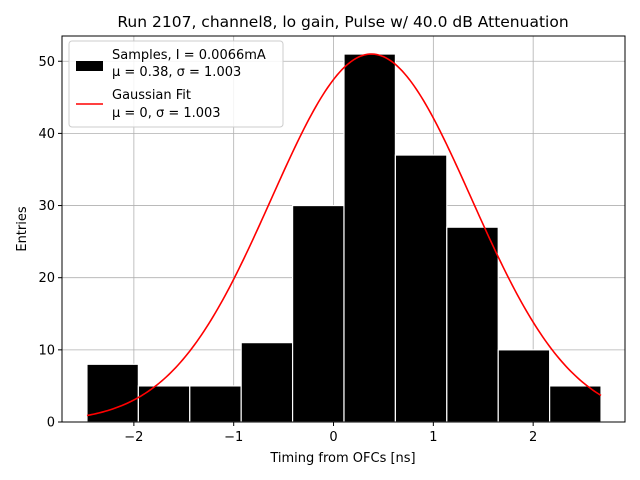 The image size is (640, 480). Describe the element at coordinates (50, 243) in the screenshot. I see `y-axis-ticks: 0 10 20 30 40 50` at that location.